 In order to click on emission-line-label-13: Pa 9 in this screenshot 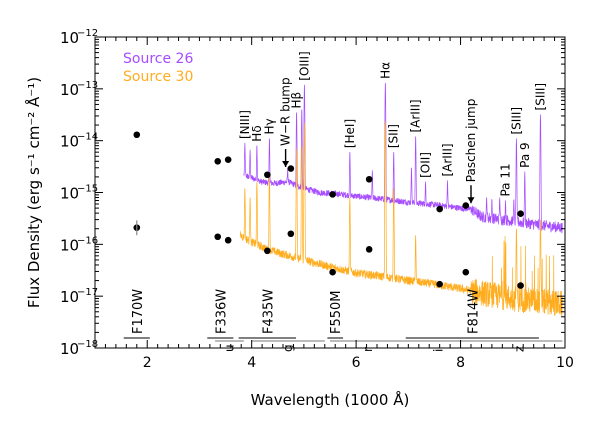, I will do `click(525, 155)`.